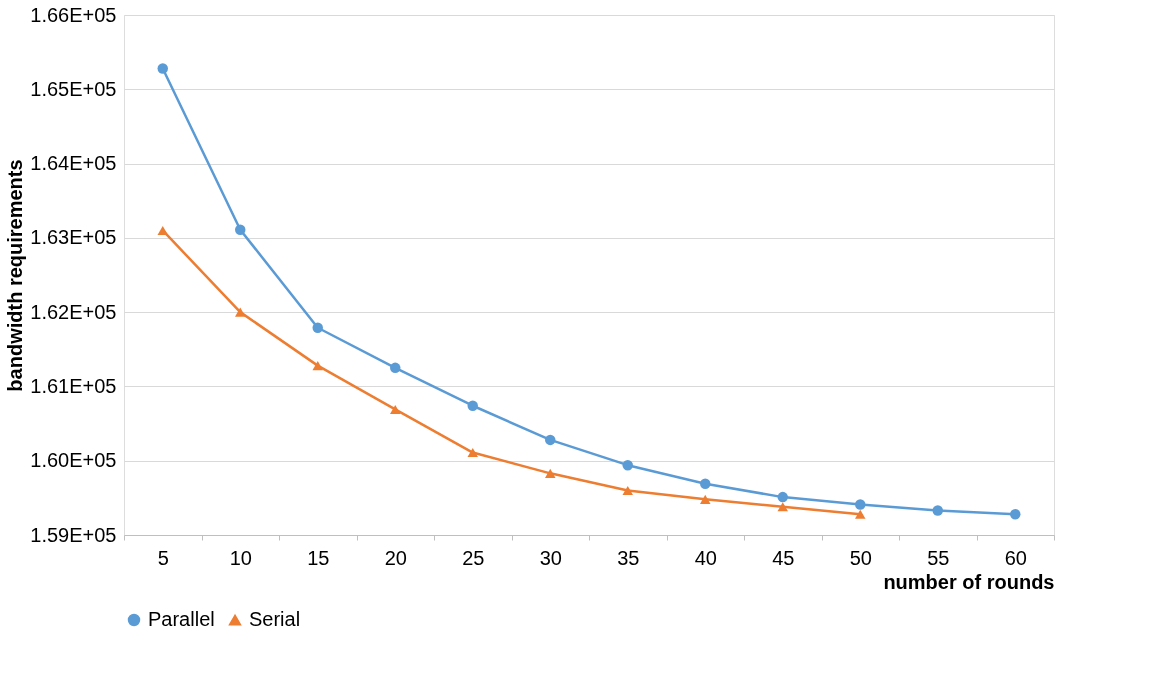 The height and width of the screenshot is (686, 1174). What do you see at coordinates (473, 557) in the screenshot?
I see `x-tick-label: 25` at bounding box center [473, 557].